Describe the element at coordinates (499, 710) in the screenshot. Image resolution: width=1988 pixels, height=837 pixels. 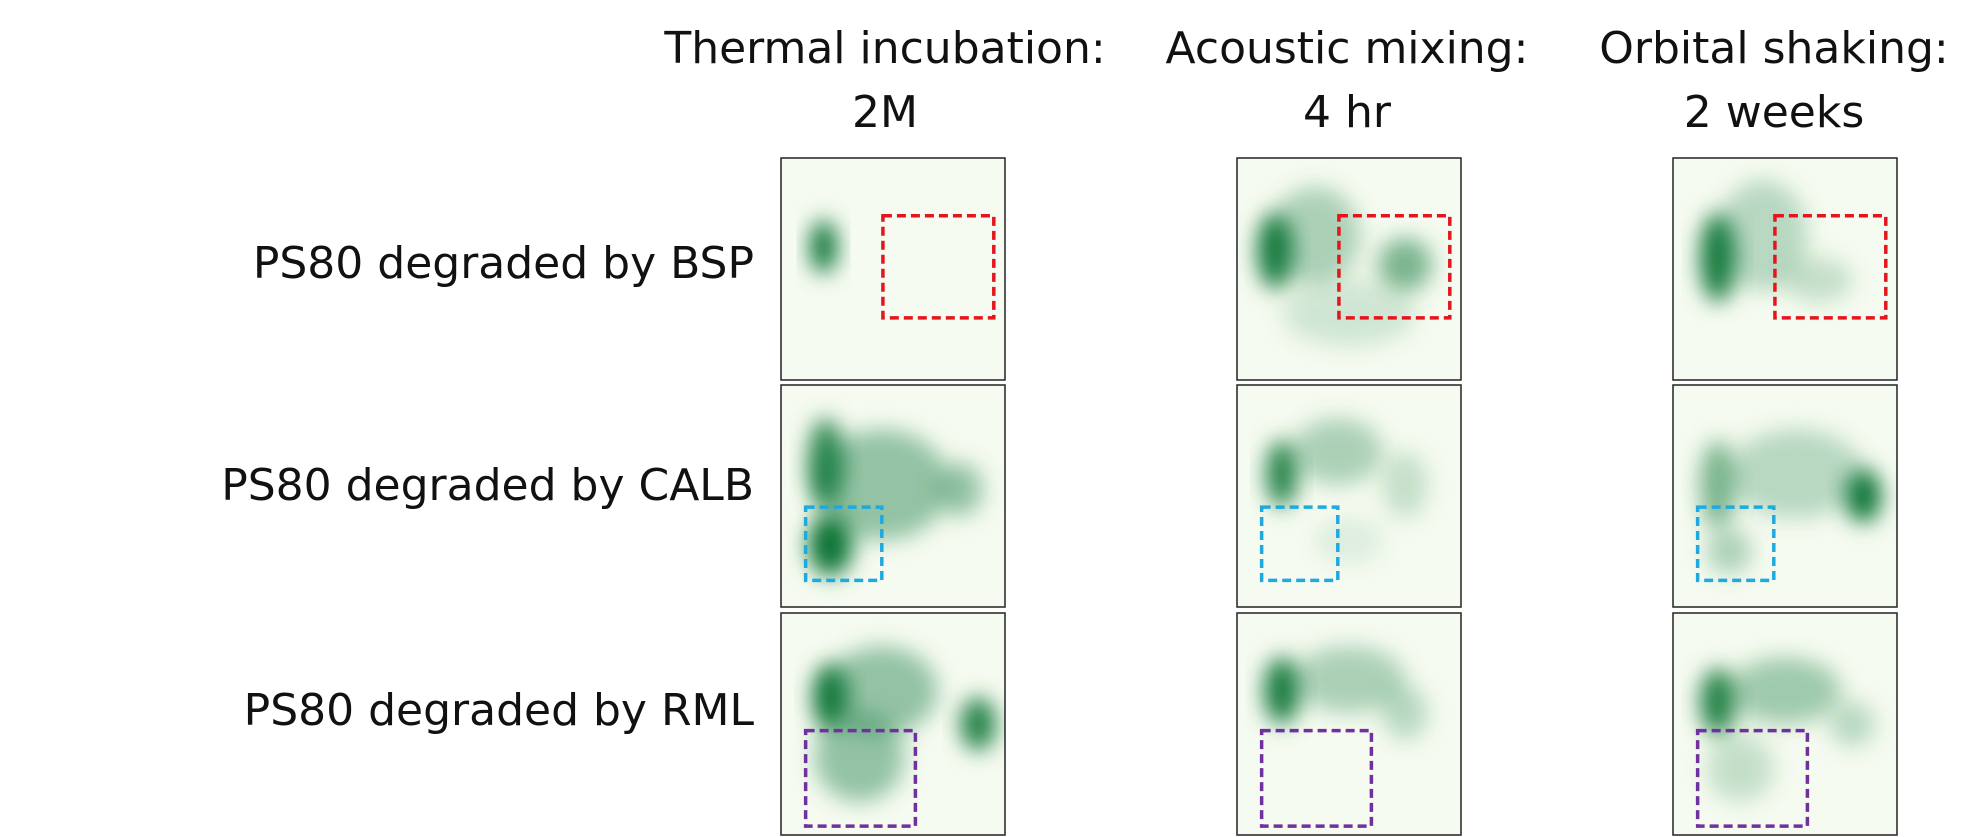
I see `row-label: PS80 degraded by RML` at that location.